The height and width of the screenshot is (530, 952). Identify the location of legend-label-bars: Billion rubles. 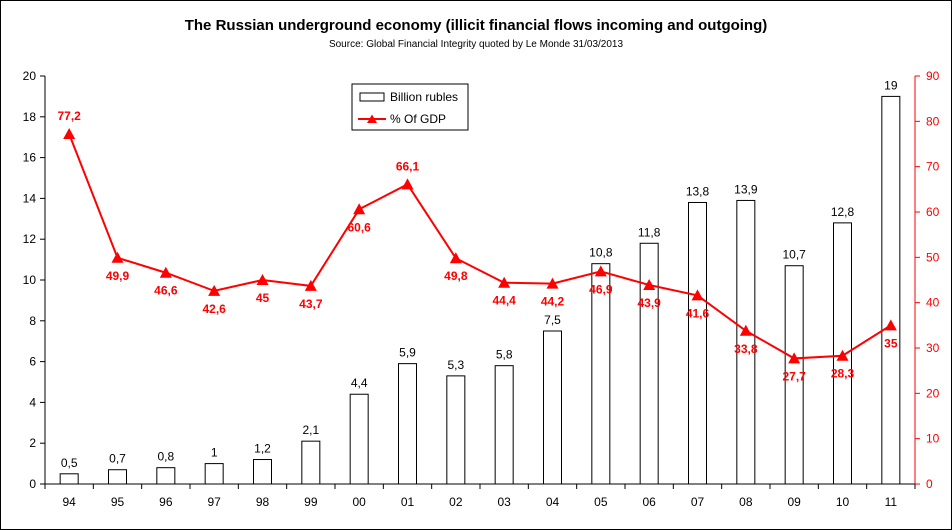
(424, 97).